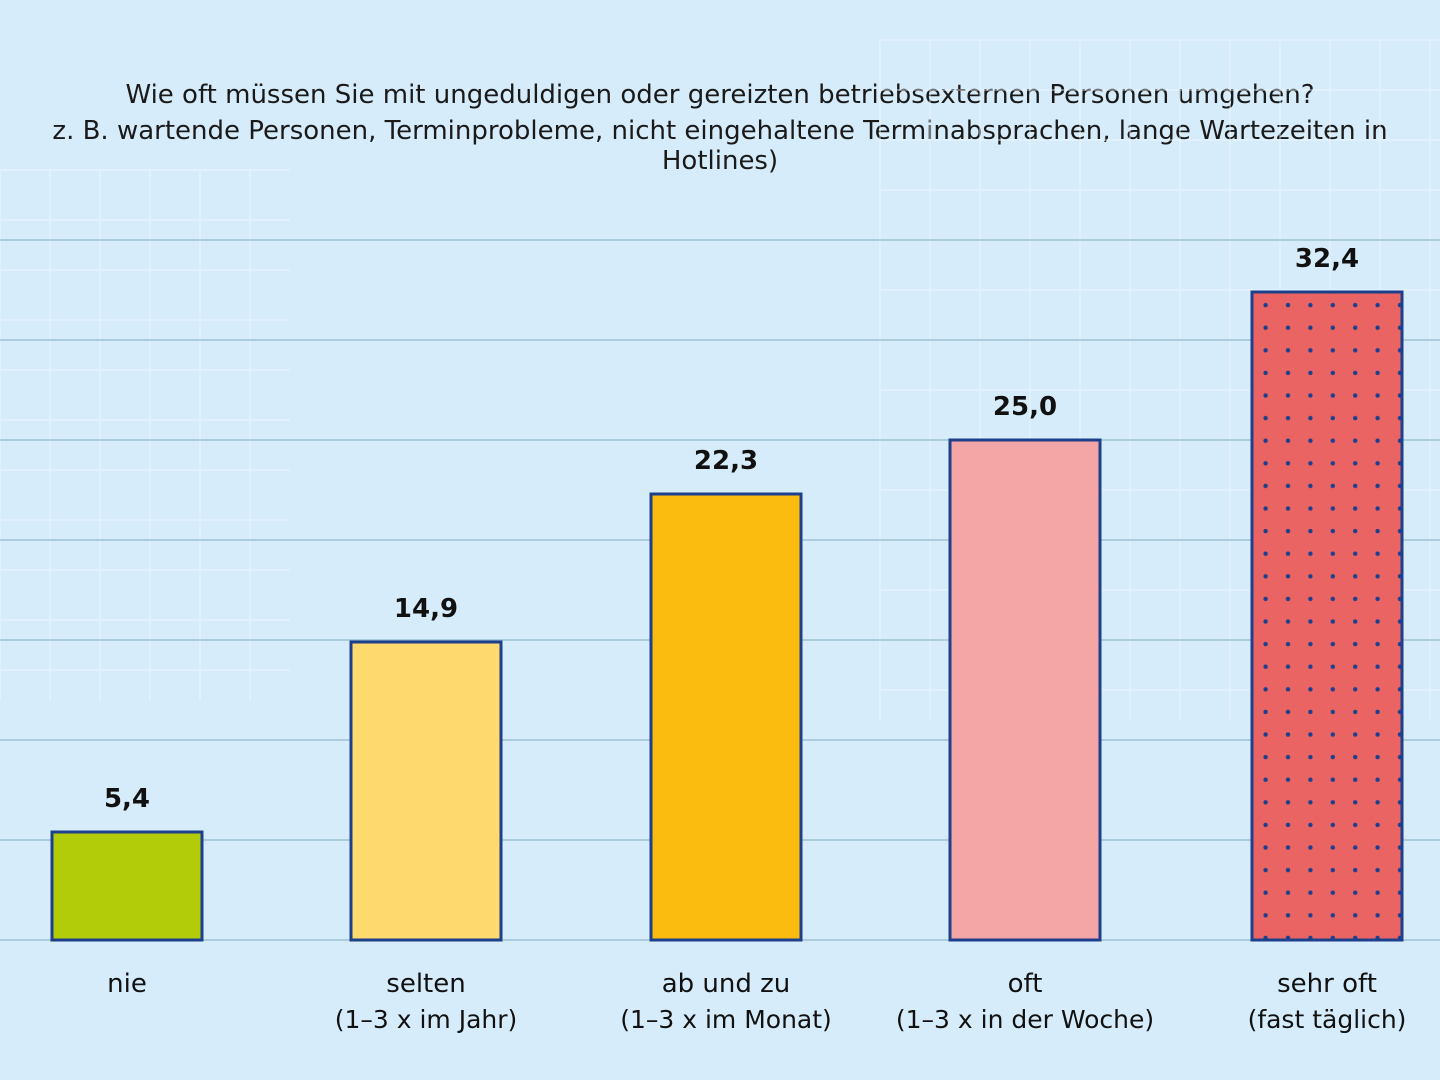 The width and height of the screenshot is (1440, 1080). Describe the element at coordinates (1327, 259) in the screenshot. I see `data-label: 32,4` at that location.